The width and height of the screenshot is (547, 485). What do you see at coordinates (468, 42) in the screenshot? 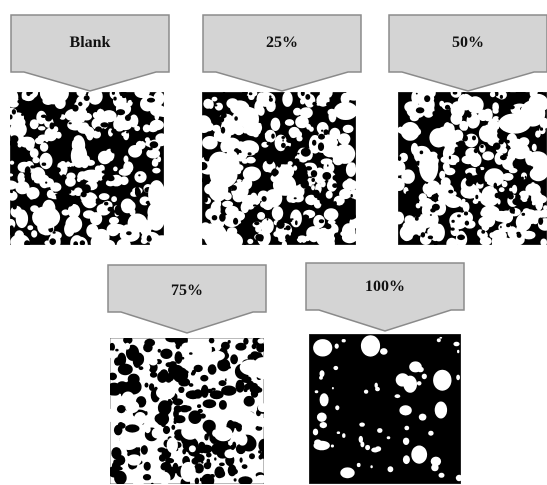
I see `panel-label: 50%` at bounding box center [468, 42].